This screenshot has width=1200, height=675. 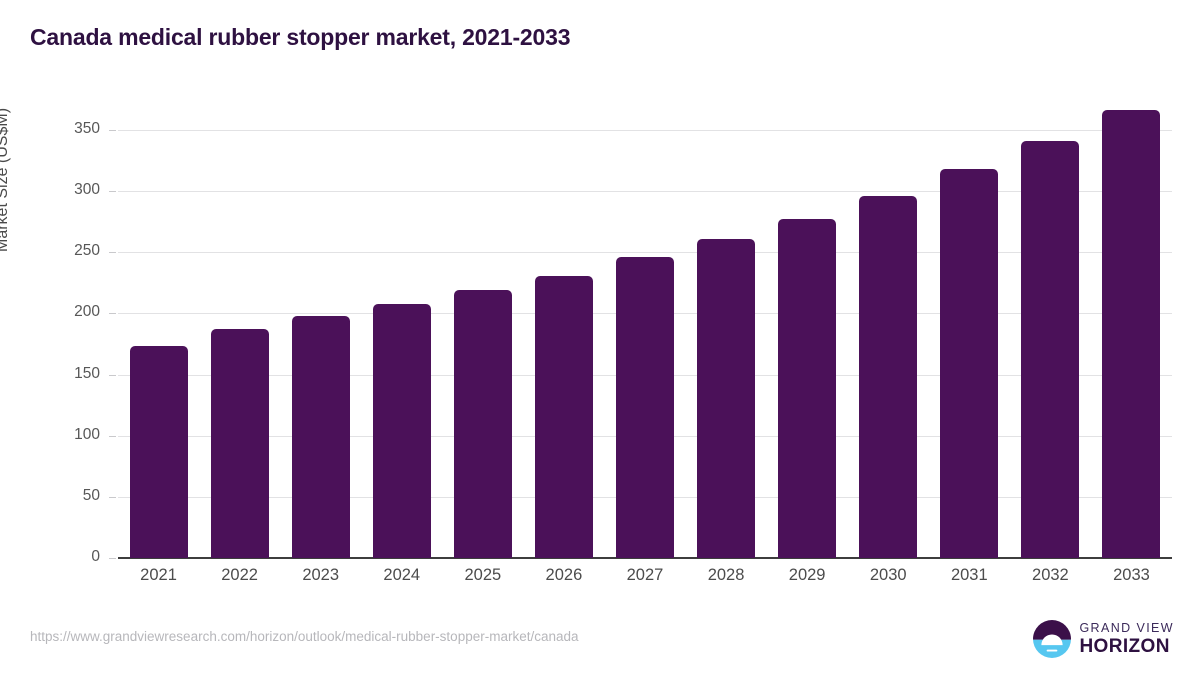 I want to click on x-tick-label: 2030, so click(x=888, y=575).